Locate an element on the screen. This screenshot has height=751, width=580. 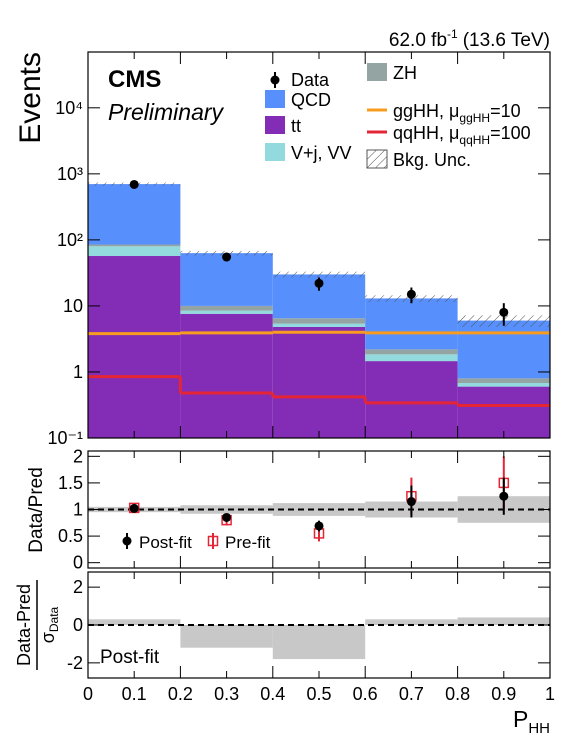
x-tick-label: 1 is located at coordinates (550, 694).